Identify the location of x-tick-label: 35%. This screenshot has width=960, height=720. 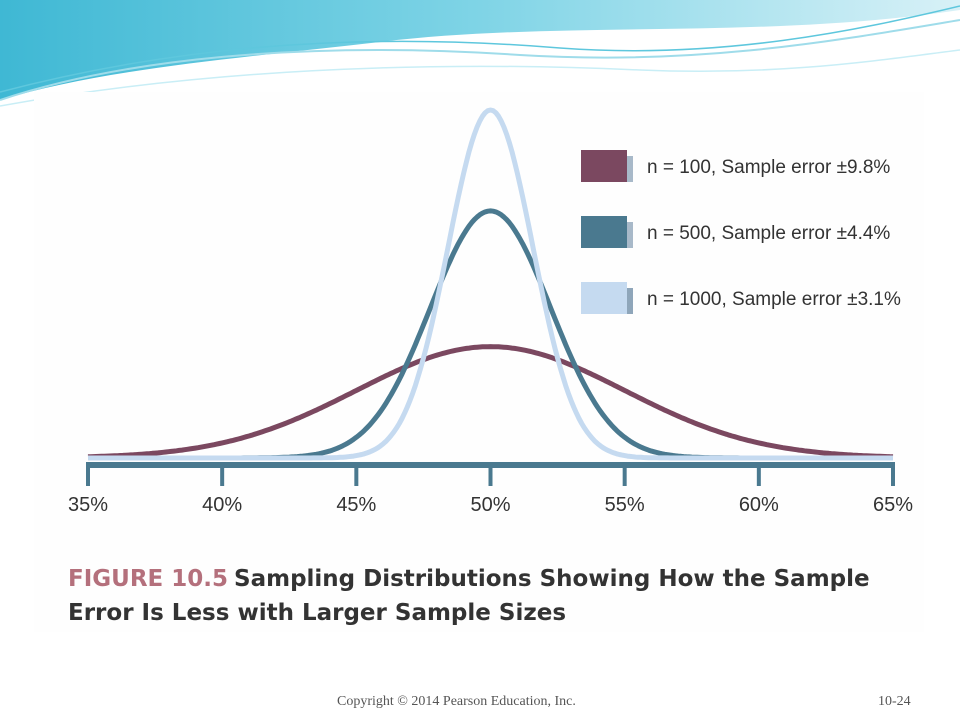
(88, 505).